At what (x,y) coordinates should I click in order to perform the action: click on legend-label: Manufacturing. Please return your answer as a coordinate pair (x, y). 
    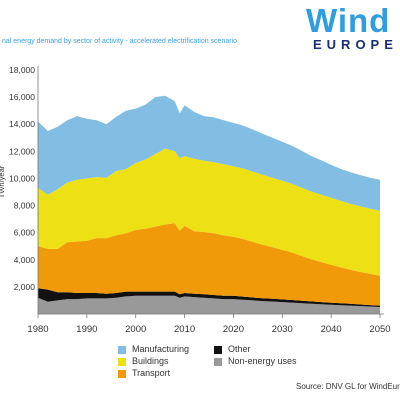
    Looking at the image, I should click on (161, 349).